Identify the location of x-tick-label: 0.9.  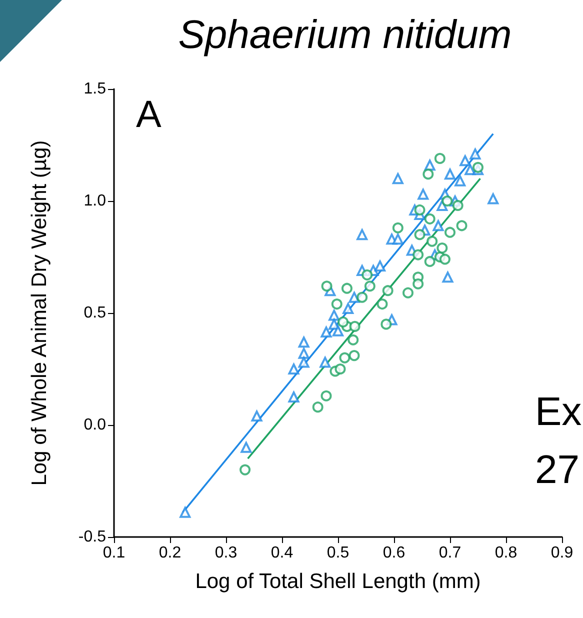
(562, 553).